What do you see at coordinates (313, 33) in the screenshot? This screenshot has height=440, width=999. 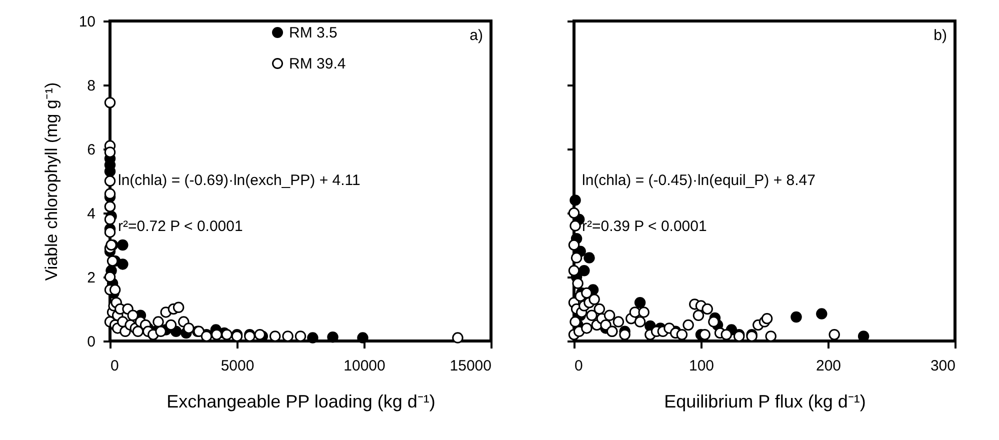 I see `legend-label: RM 3.5` at bounding box center [313, 33].